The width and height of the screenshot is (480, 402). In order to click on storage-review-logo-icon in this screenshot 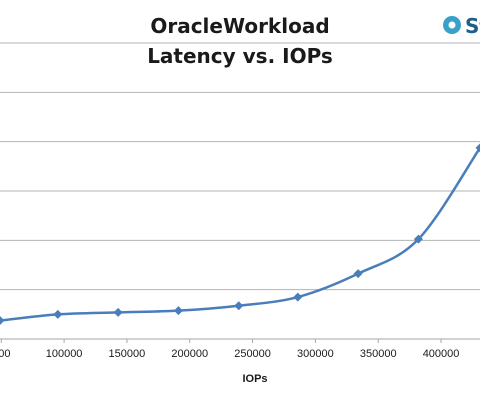, I will do `click(452, 25)`.